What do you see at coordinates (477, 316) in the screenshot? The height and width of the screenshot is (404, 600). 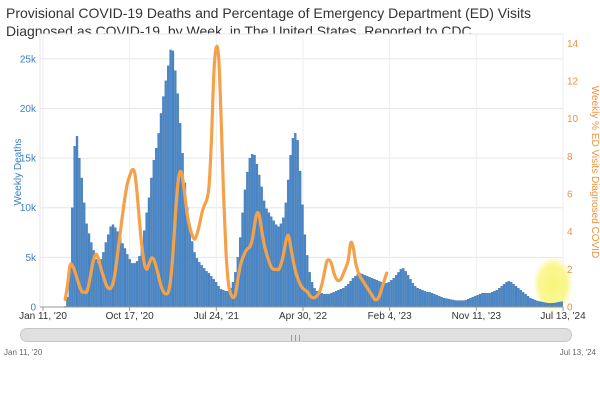 I see `x-axis-tick-label: Nov 11, '23` at bounding box center [477, 316].